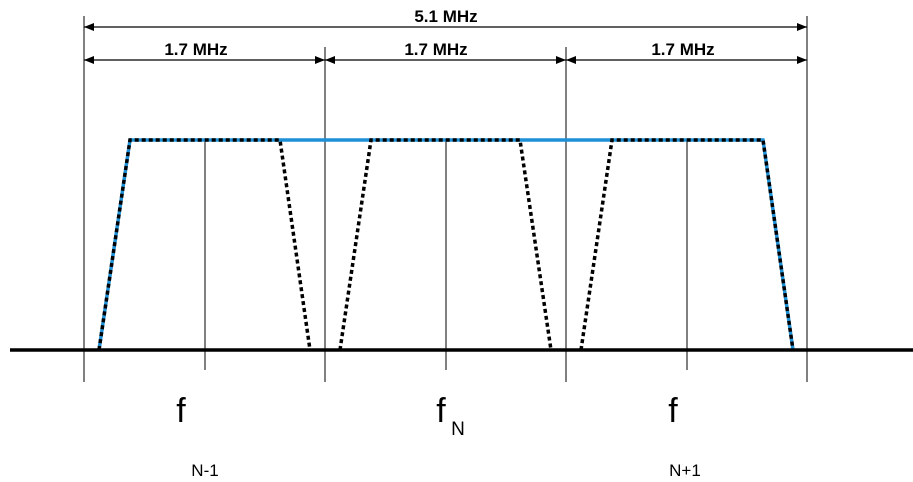  What do you see at coordinates (181, 411) in the screenshot?
I see `freq-label-left-main: f` at bounding box center [181, 411].